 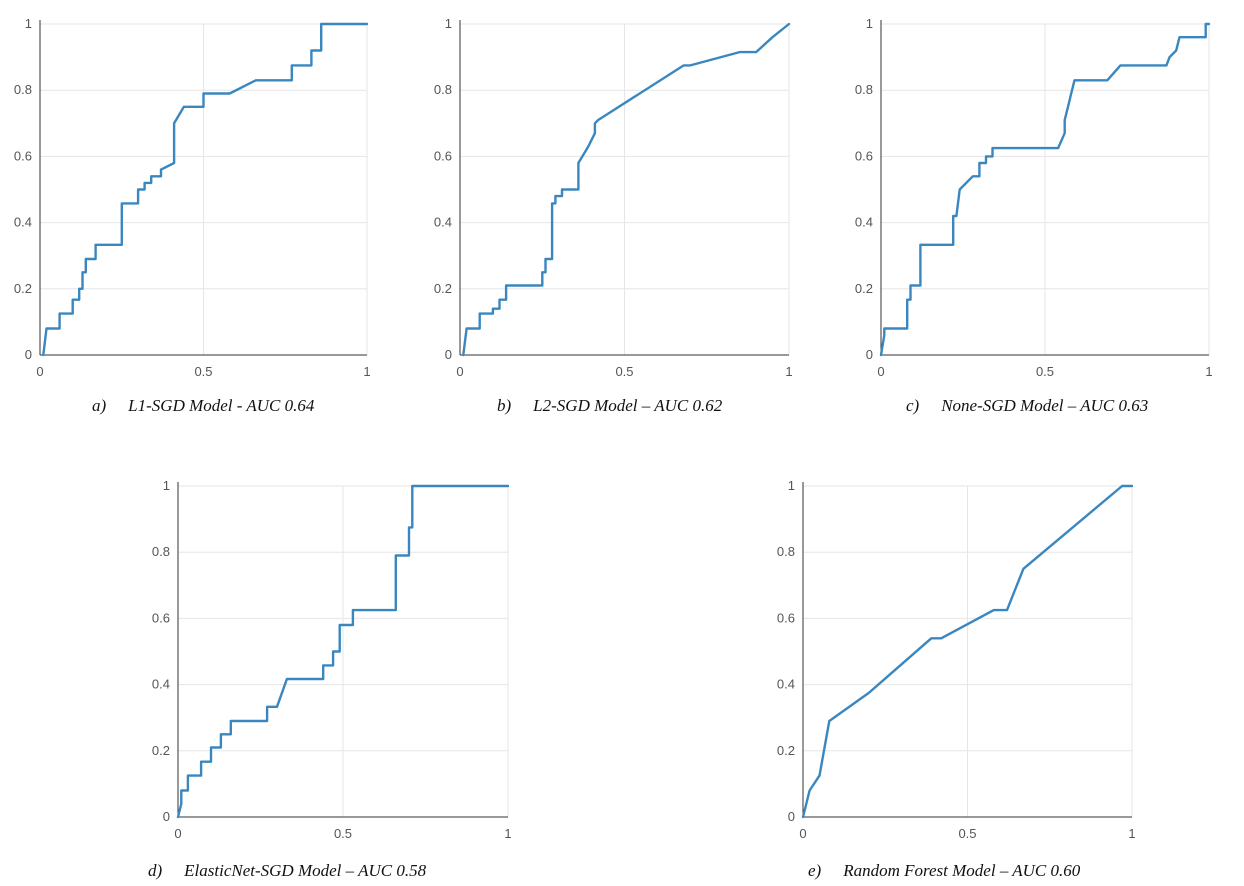 What do you see at coordinates (155, 870) in the screenshot?
I see `caption-letter: d)` at bounding box center [155, 870].